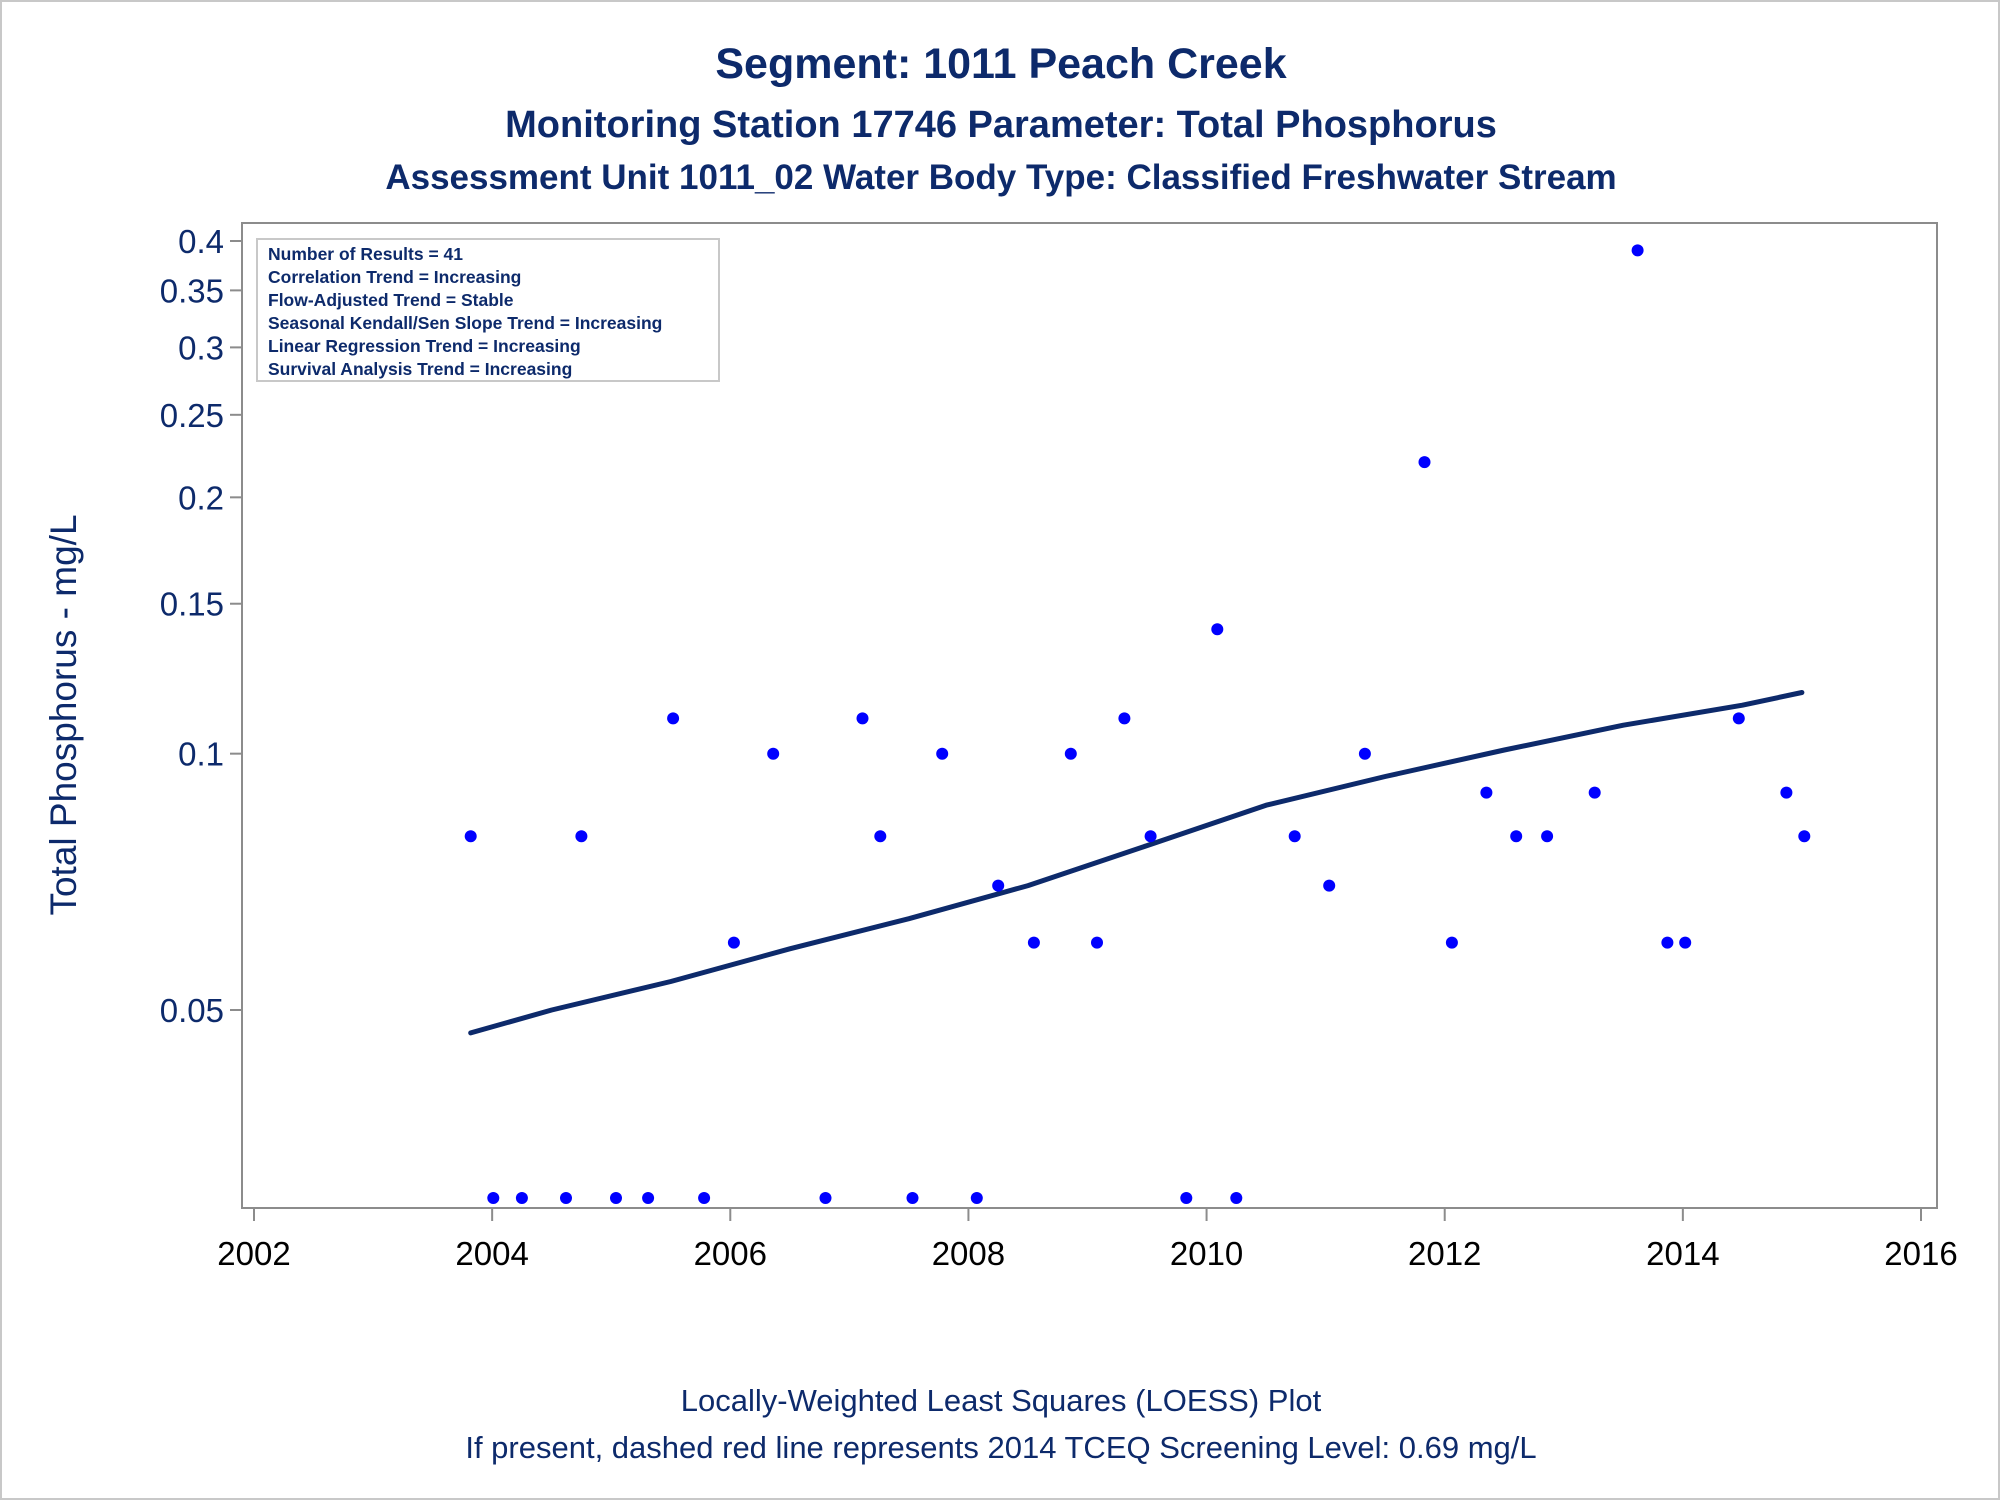 The width and height of the screenshot is (2000, 1505). What do you see at coordinates (420, 369) in the screenshot?
I see `info-survival-analysis-trend: Survival Analysis Trend = Increasing` at bounding box center [420, 369].